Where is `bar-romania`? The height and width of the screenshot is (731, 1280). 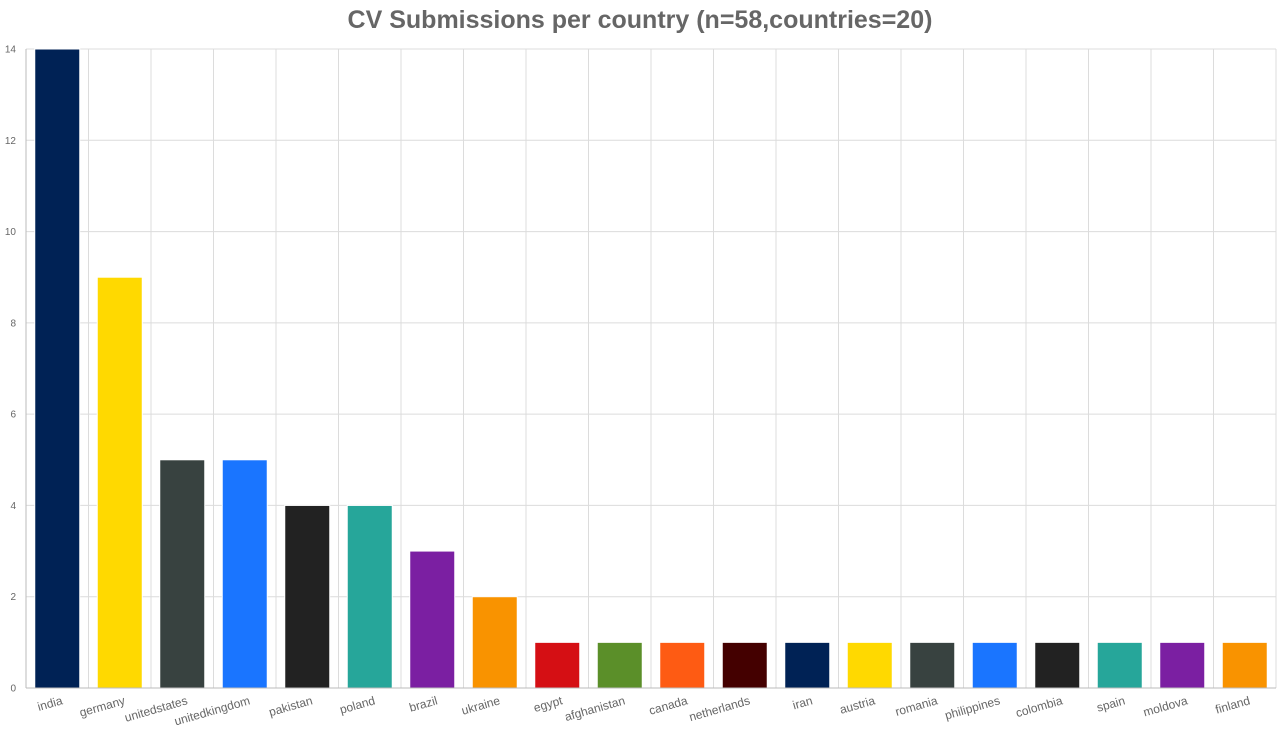 bar-romania is located at coordinates (932, 665).